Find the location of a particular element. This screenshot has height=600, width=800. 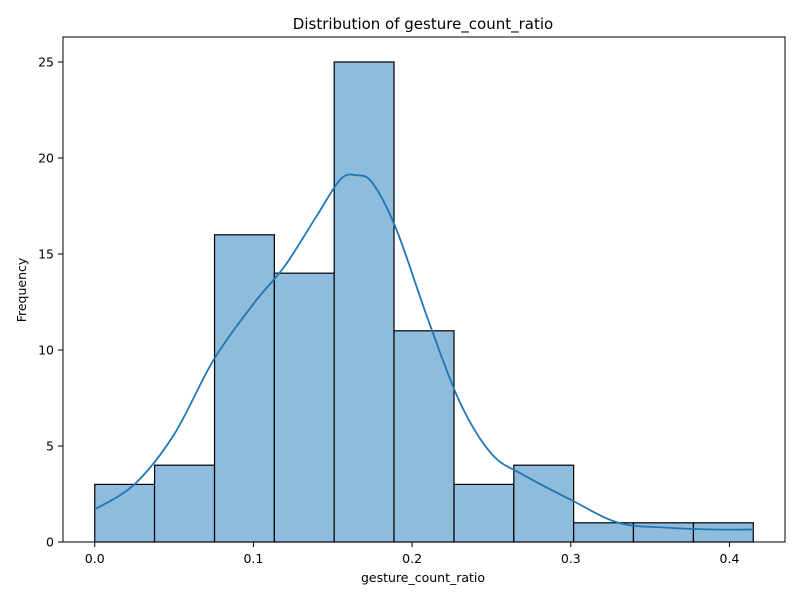

x-tick-label-2: 0.2 is located at coordinates (412, 558).